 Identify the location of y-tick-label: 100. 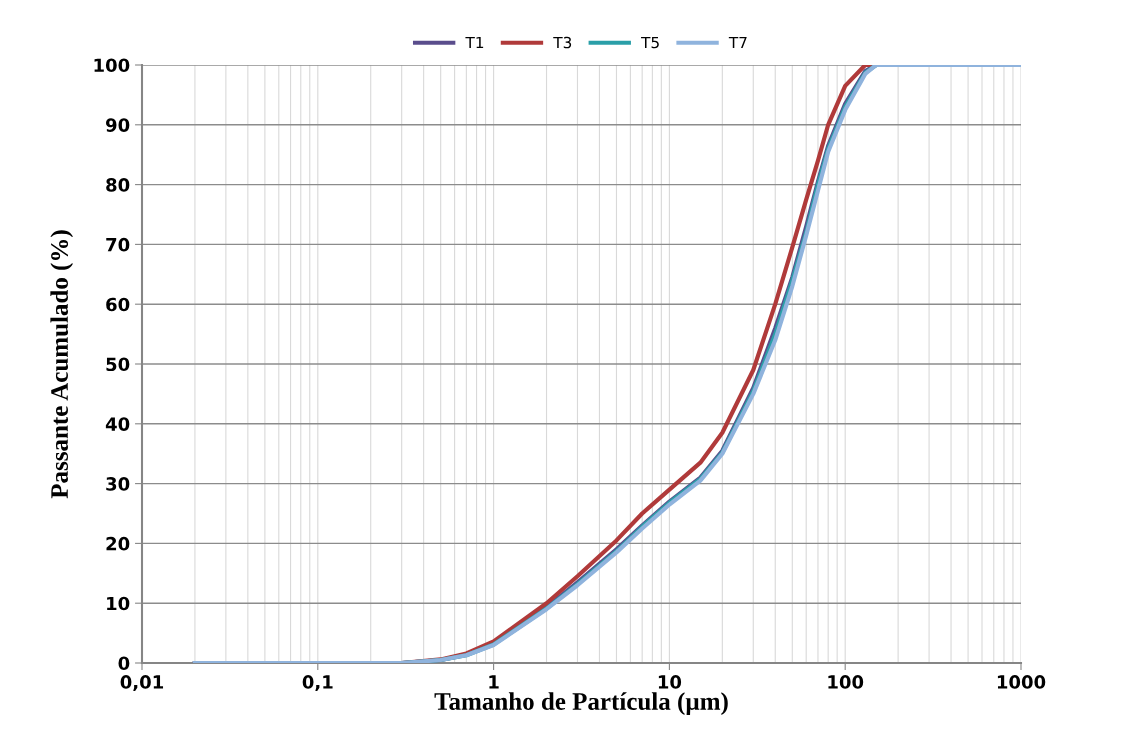
(112, 65).